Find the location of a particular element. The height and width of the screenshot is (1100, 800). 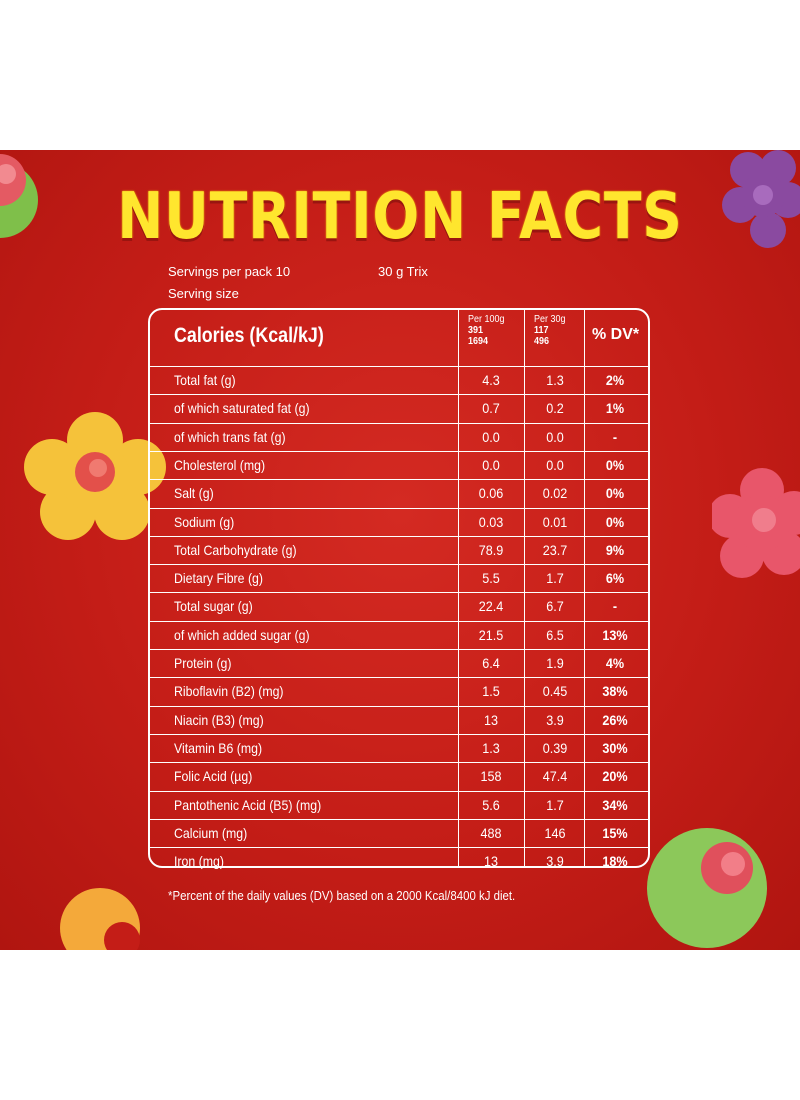

nutrient-name: Folic Acid (µg) is located at coordinates (213, 776).